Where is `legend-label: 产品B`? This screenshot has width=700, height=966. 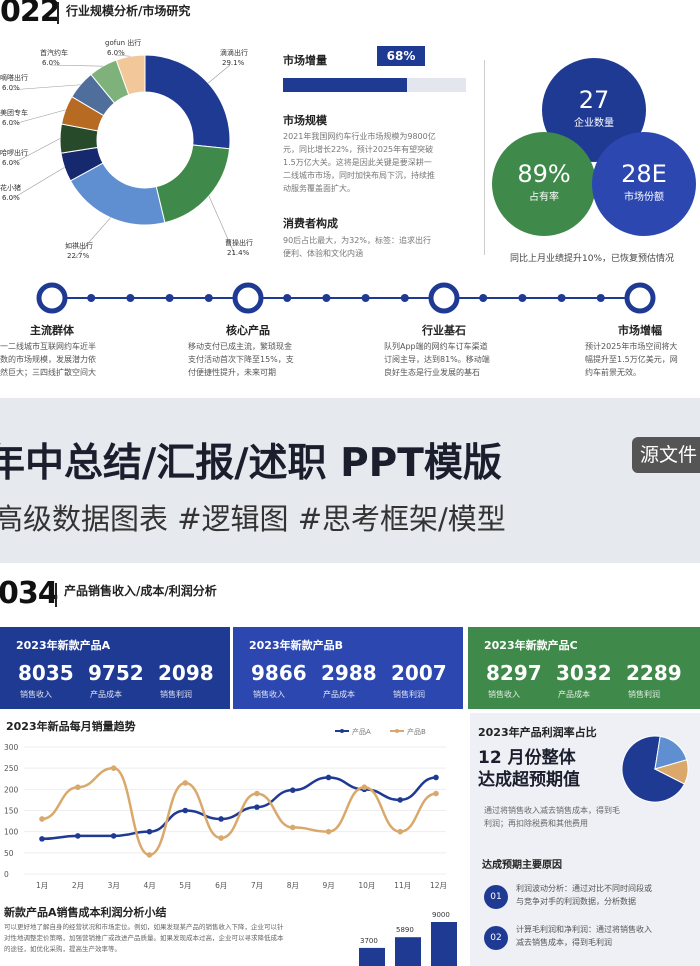
legend-label: 产品B is located at coordinates (416, 731).